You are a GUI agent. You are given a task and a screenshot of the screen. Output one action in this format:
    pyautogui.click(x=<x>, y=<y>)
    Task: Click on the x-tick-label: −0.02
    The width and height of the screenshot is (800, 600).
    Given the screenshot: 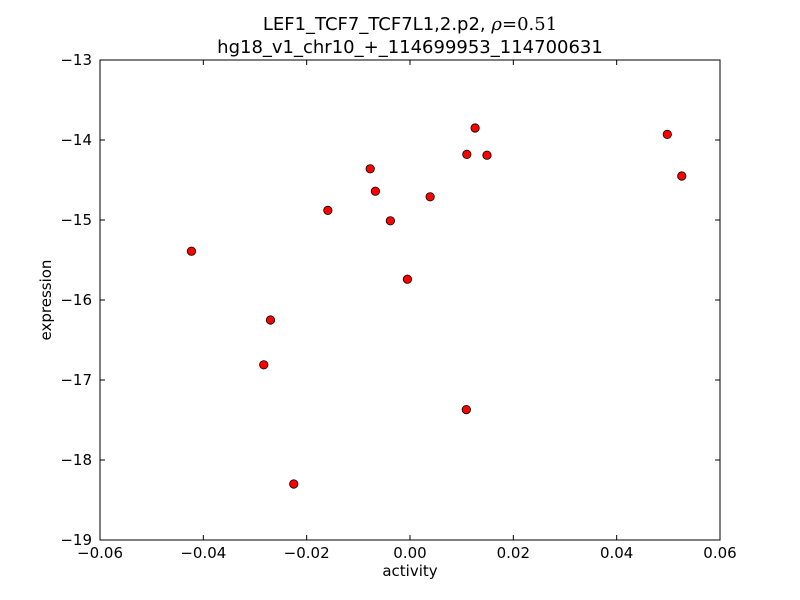 What is the action you would take?
    pyautogui.click(x=307, y=553)
    